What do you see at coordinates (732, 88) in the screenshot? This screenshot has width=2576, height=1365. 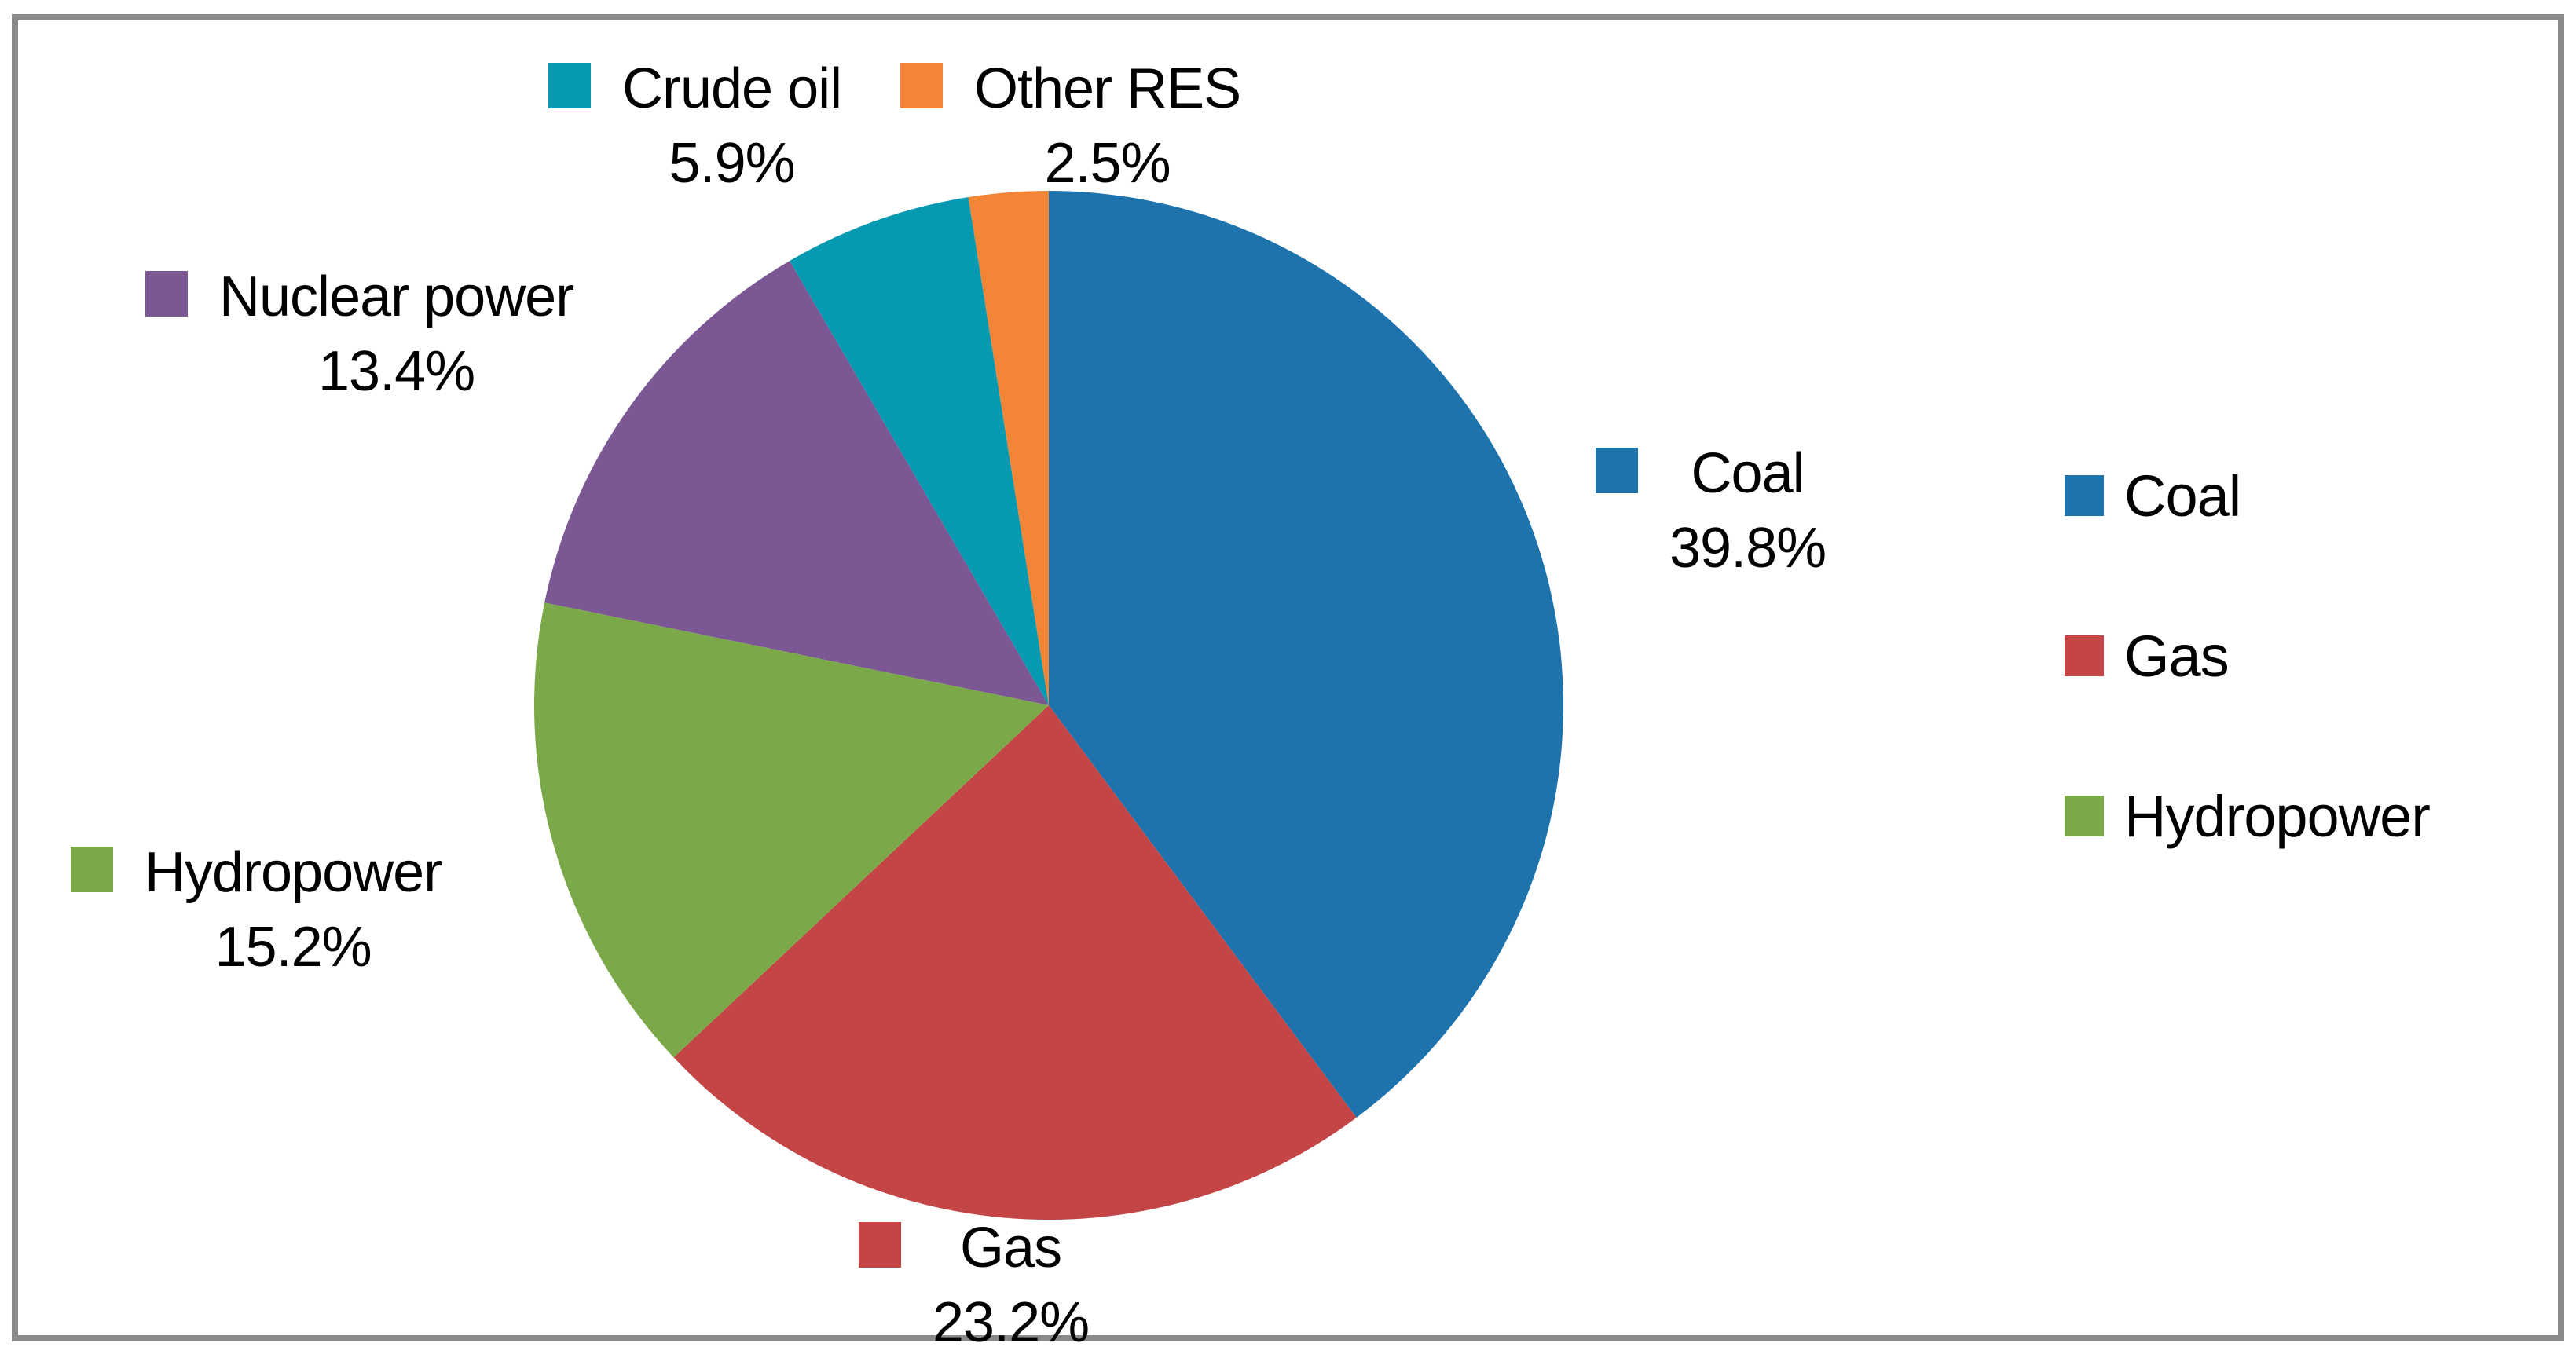 I see `data-label-name: Crude oil` at bounding box center [732, 88].